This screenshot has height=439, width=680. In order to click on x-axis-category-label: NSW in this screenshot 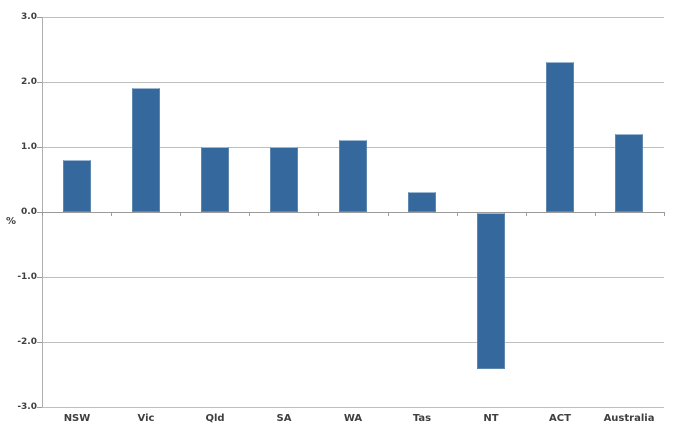, I will do `click(77, 418)`.